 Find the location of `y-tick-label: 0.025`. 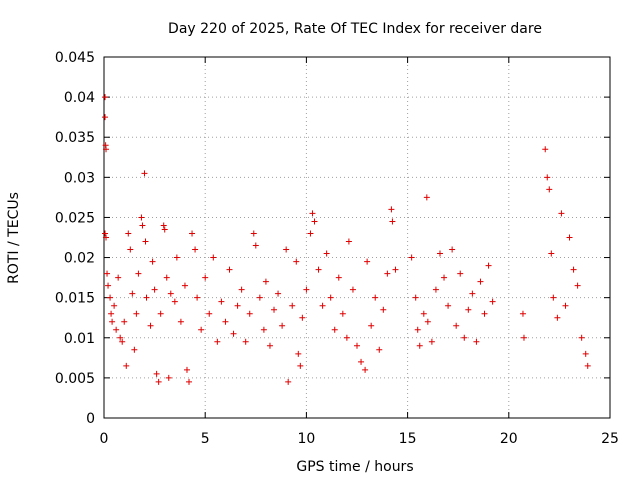

y-tick-label: 0.025 is located at coordinates (75, 218).